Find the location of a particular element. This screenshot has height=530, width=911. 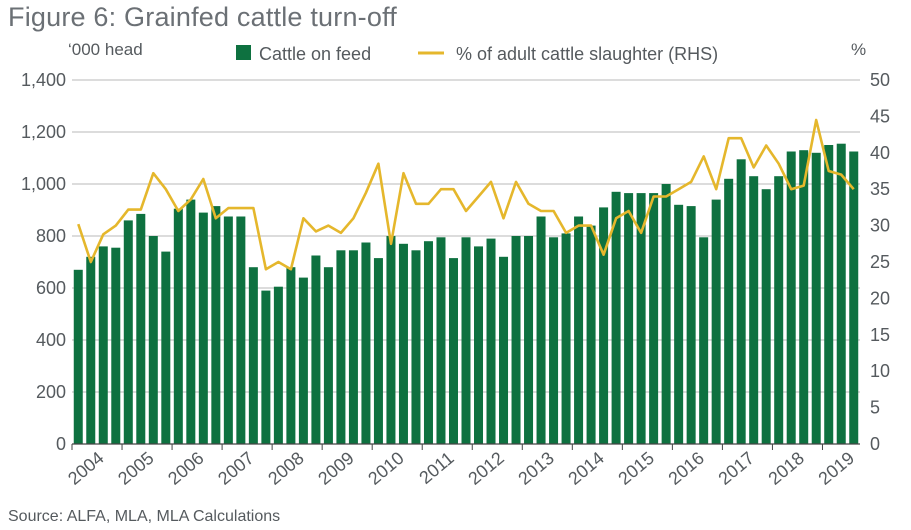

left-tick-label: 1,000 is located at coordinates (43, 184).